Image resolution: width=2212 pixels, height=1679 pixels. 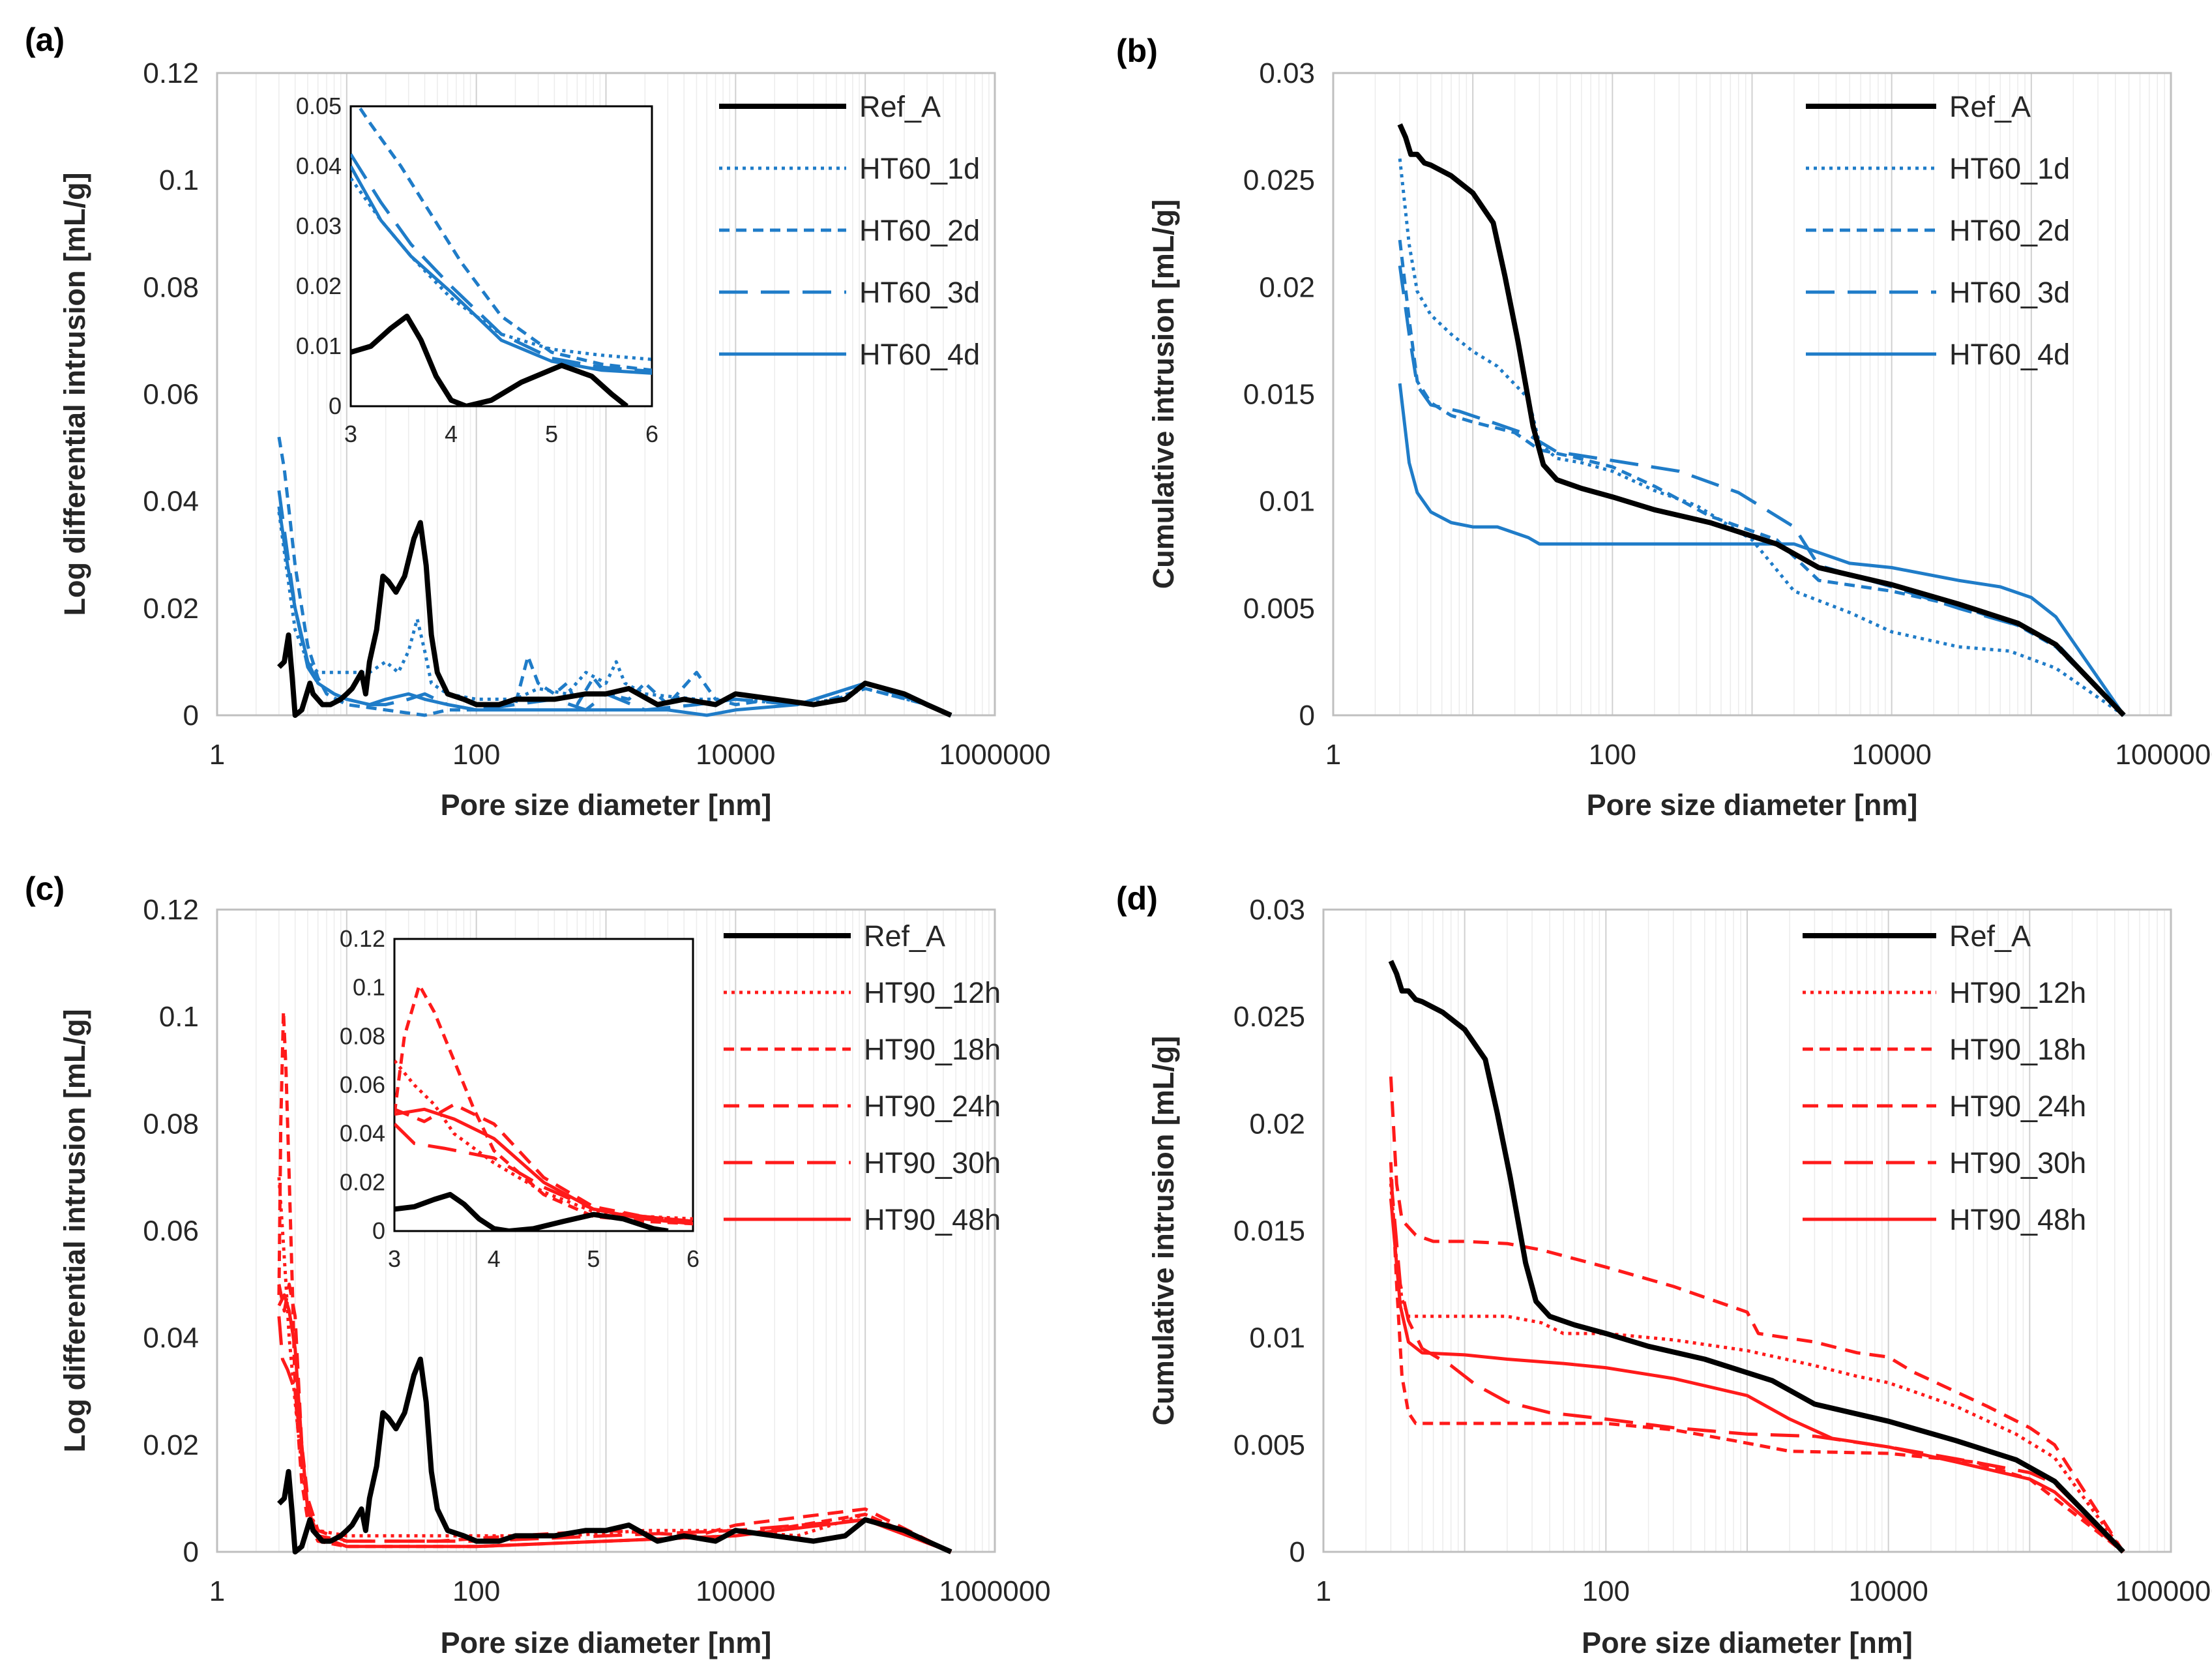 What do you see at coordinates (543, 1172) in the screenshot?
I see `inset-series-line-ht90-30h` at bounding box center [543, 1172].